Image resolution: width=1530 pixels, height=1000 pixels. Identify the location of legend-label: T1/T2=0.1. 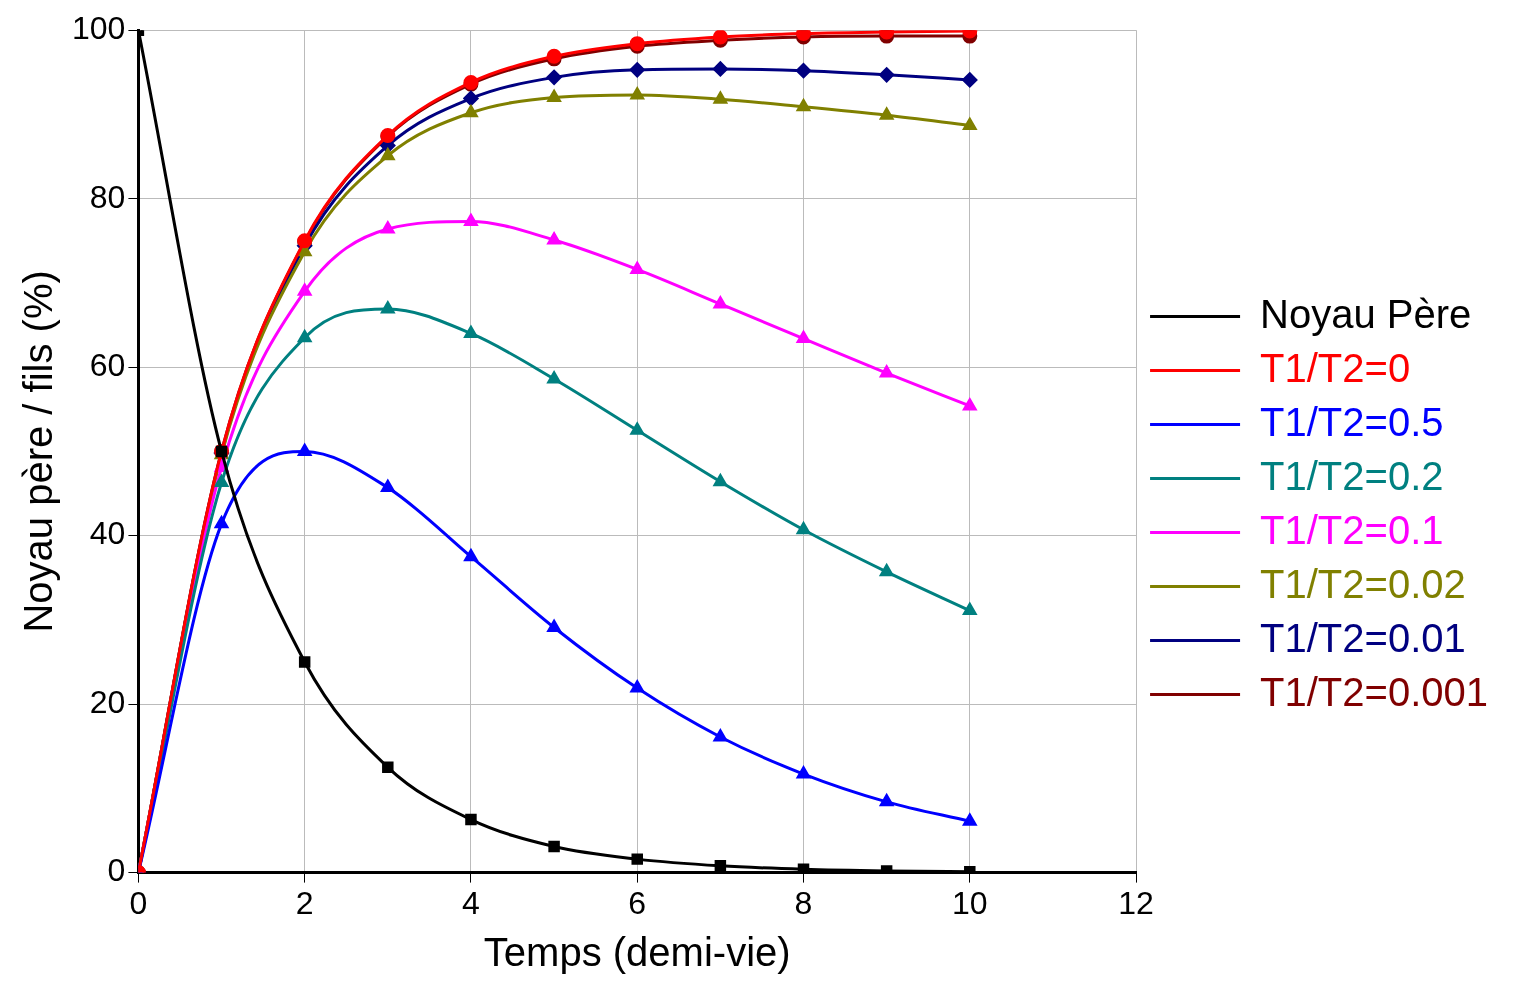
(1352, 529).